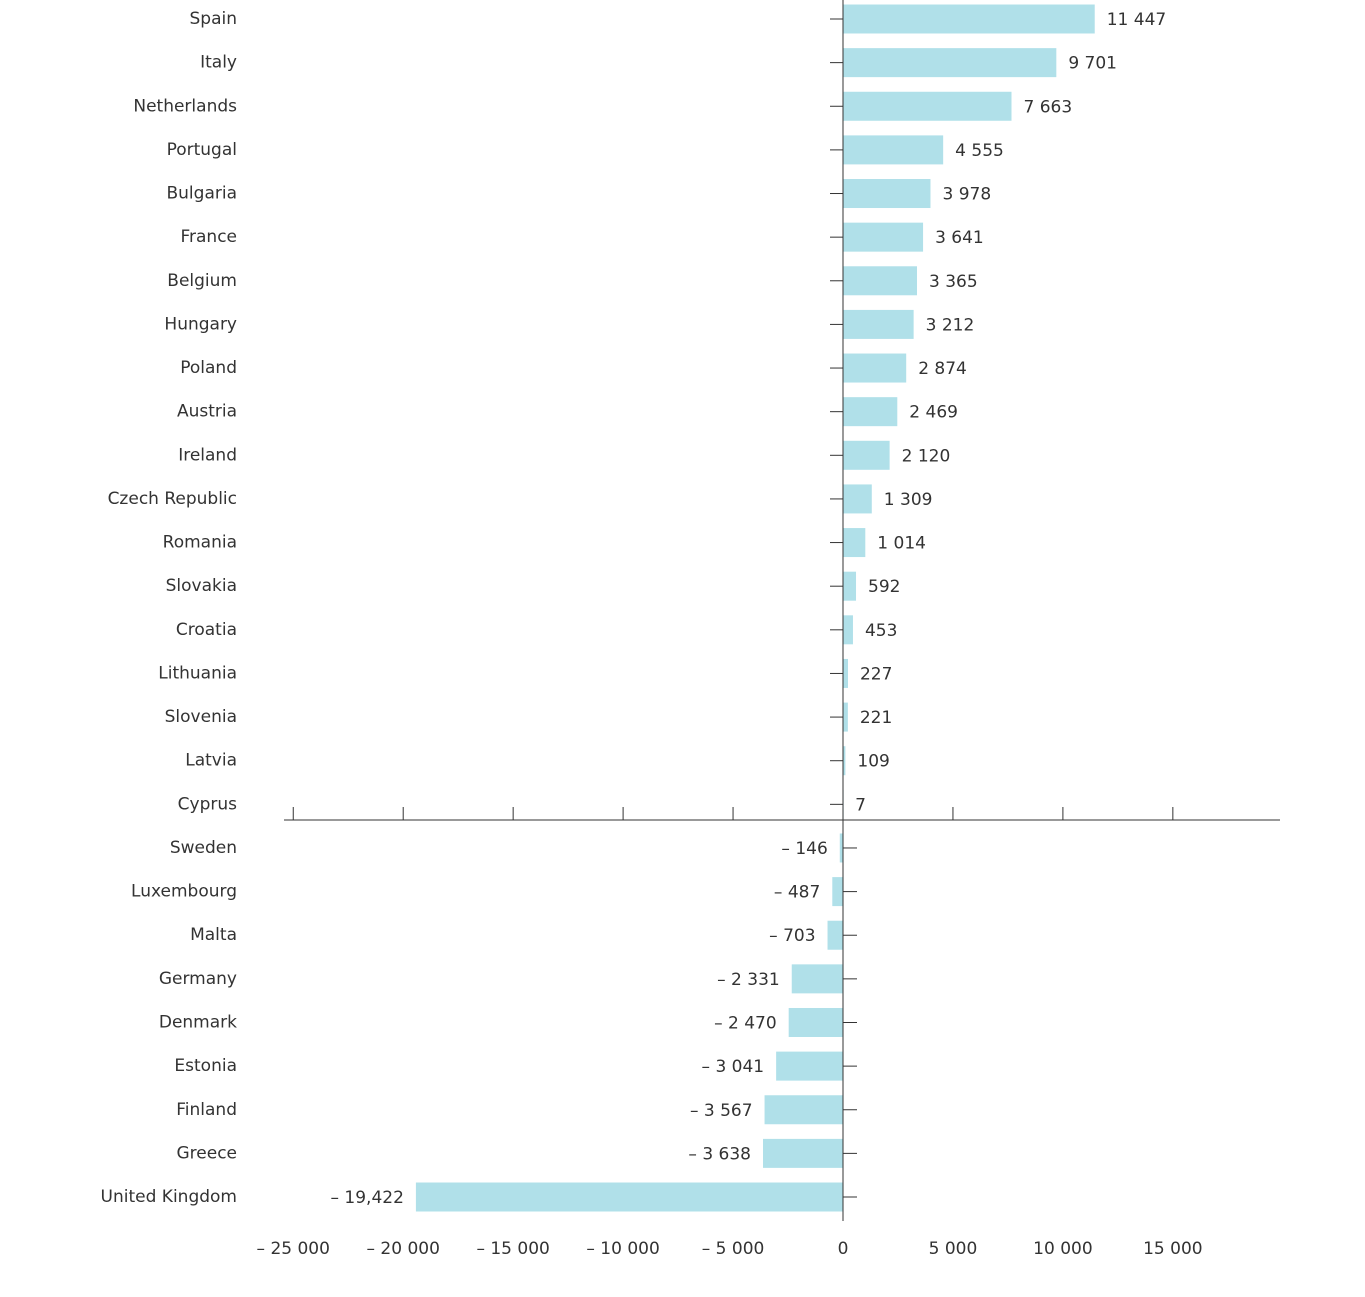  What do you see at coordinates (218, 63) in the screenshot?
I see `category-label-italy: Italy` at bounding box center [218, 63].